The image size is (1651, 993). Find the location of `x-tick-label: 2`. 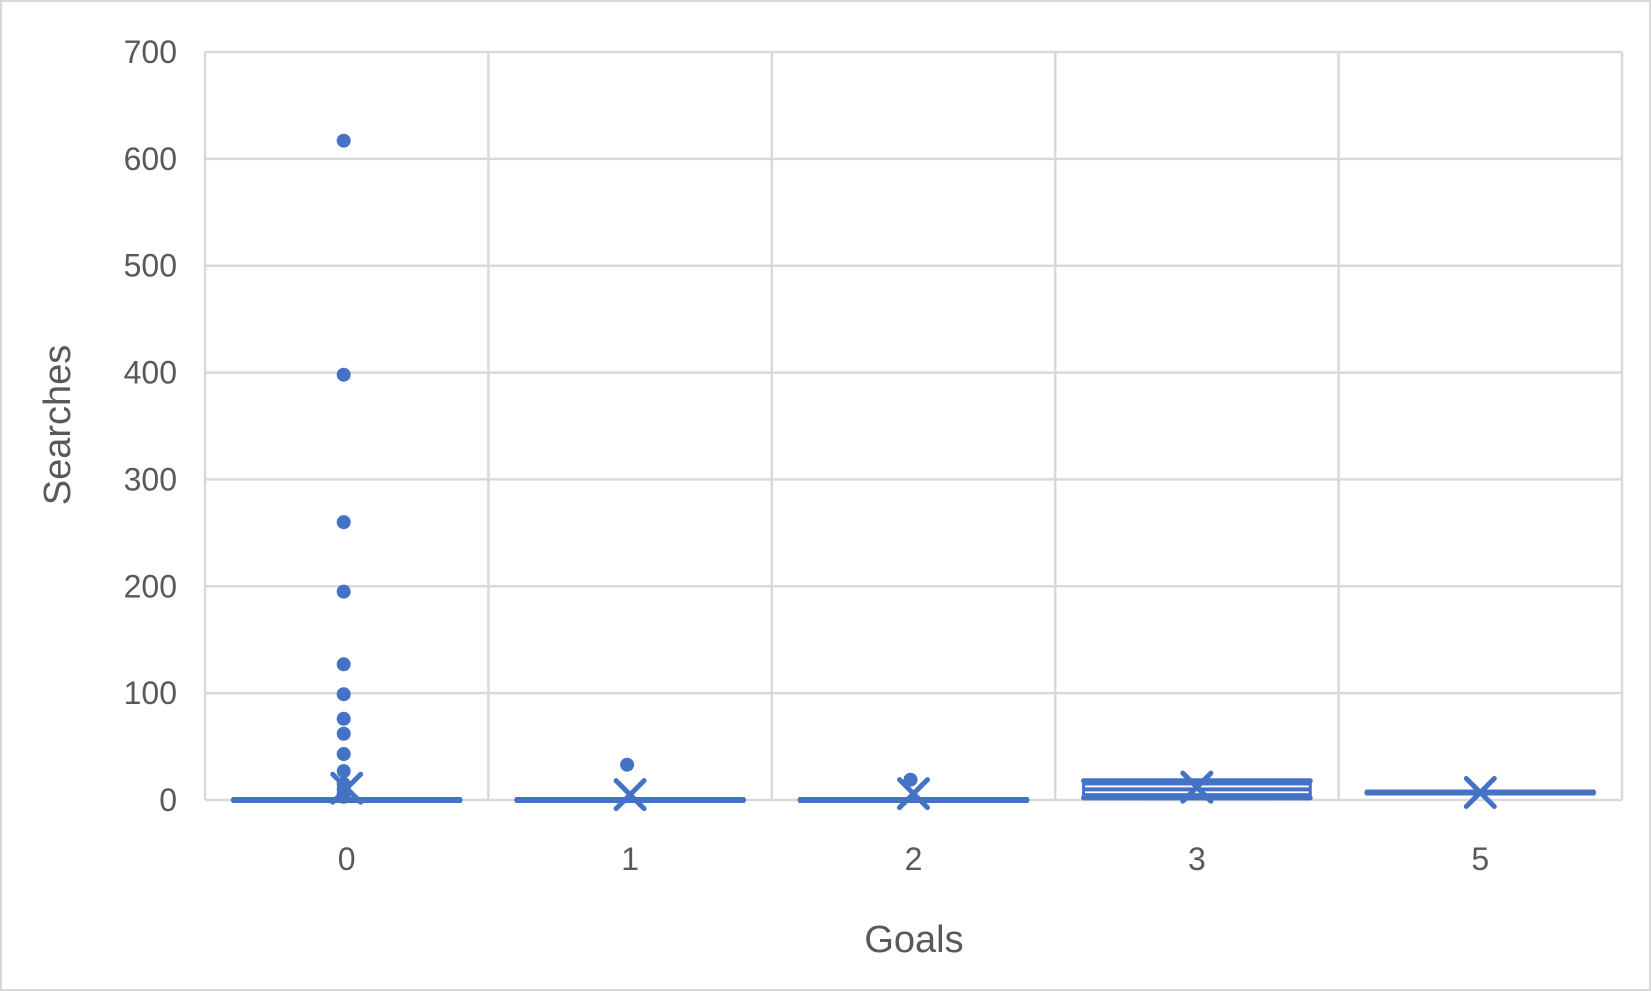

x-tick-label: 2 is located at coordinates (914, 859).